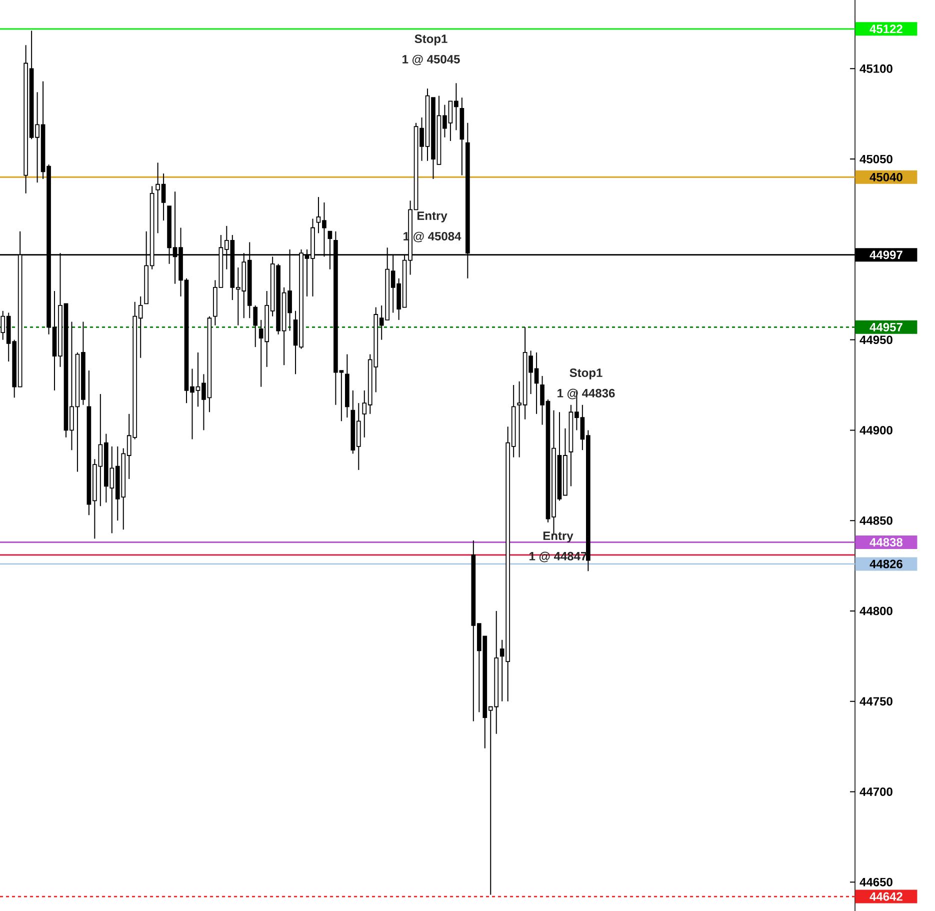 The image size is (935, 911). What do you see at coordinates (876, 430) in the screenshot?
I see `y-tick-label: 44900` at bounding box center [876, 430].